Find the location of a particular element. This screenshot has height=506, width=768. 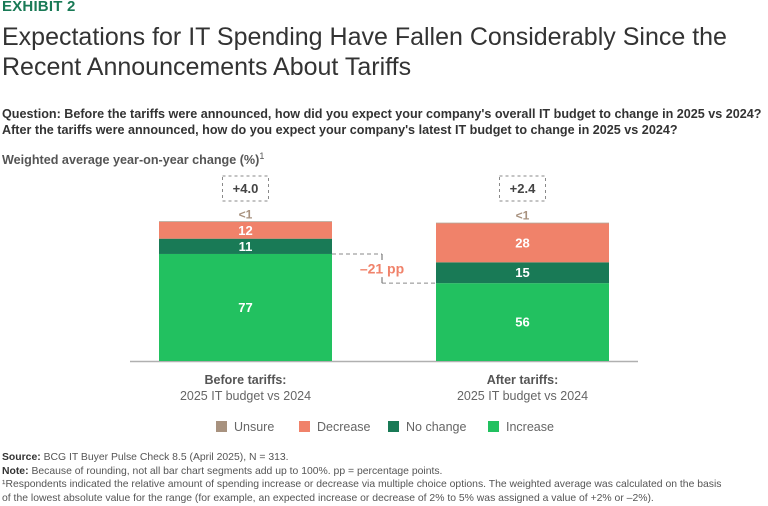

data-label-increase: 56 is located at coordinates (522, 322).